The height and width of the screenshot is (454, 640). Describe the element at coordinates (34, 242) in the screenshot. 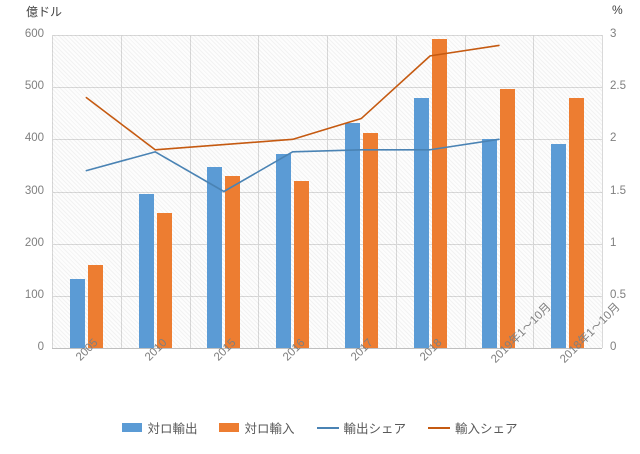

I see `left-axis-tick-label: 200` at that location.